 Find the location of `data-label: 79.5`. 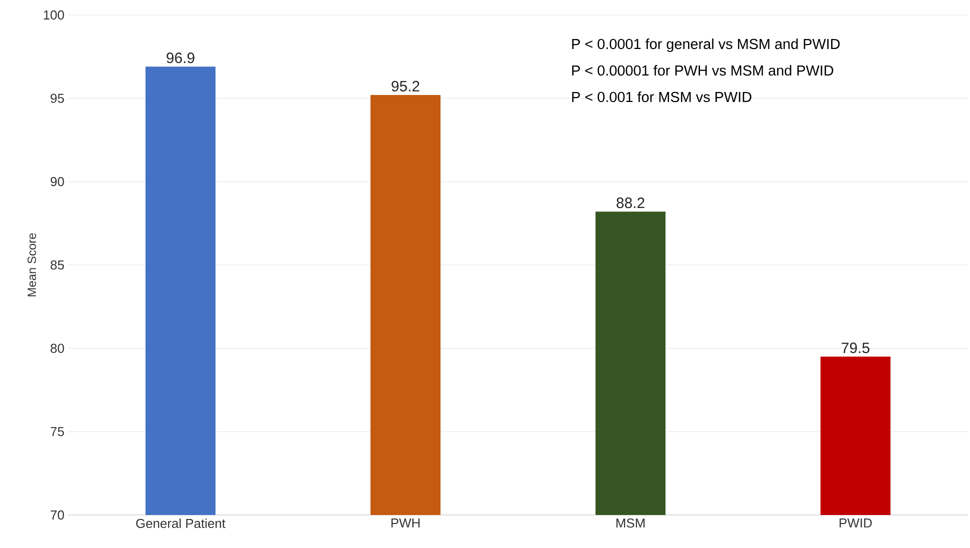

data-label: 79.5 is located at coordinates (856, 348).